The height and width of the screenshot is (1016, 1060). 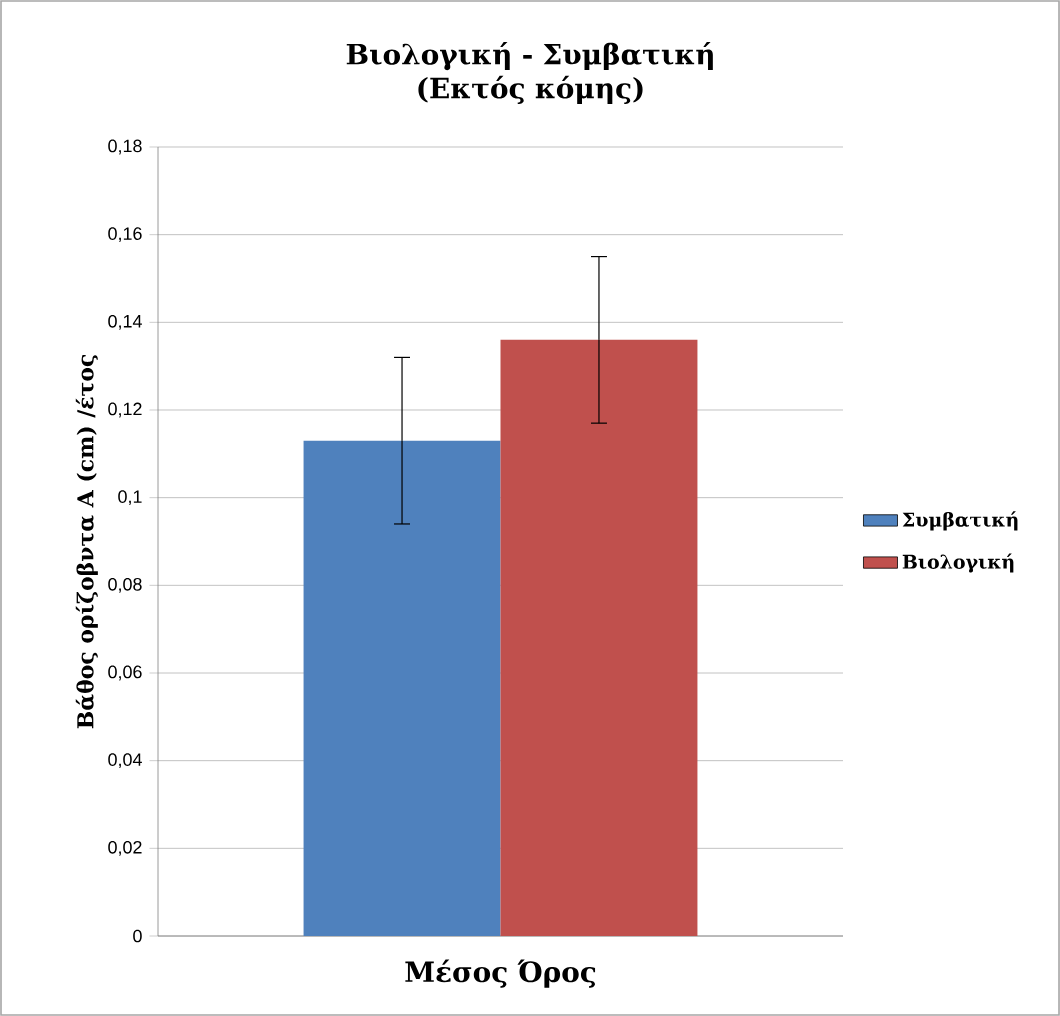 What do you see at coordinates (958, 563) in the screenshot?
I see `legend-label: Βιολογική` at bounding box center [958, 563].